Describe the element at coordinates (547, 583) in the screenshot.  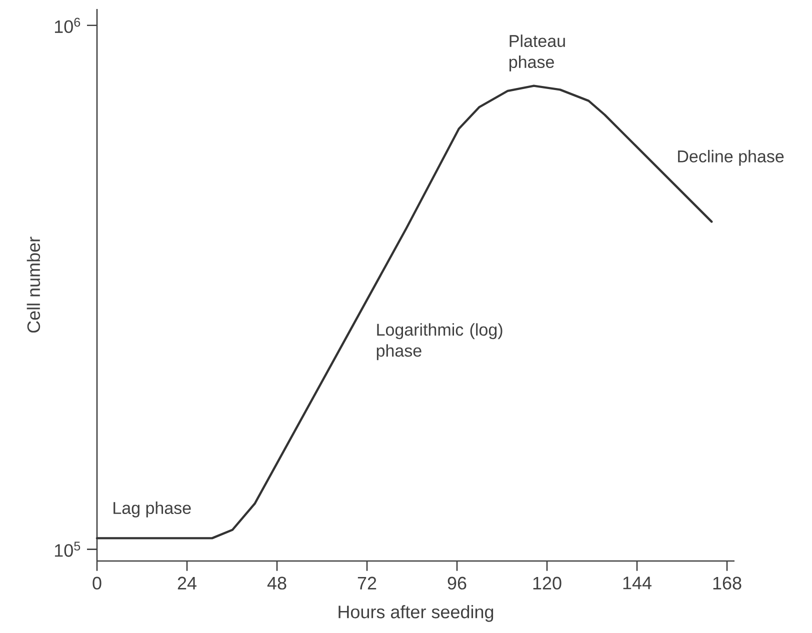
I see `x-tick-label: 120` at that location.